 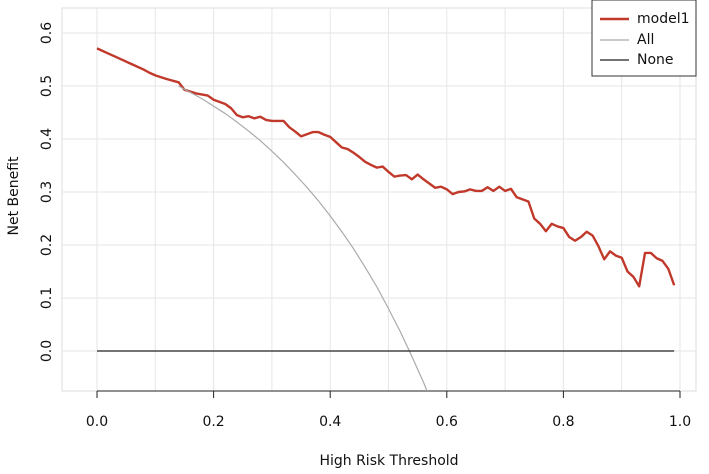 What do you see at coordinates (47, 86) in the screenshot?
I see `y-tick-label: 0.5` at bounding box center [47, 86].